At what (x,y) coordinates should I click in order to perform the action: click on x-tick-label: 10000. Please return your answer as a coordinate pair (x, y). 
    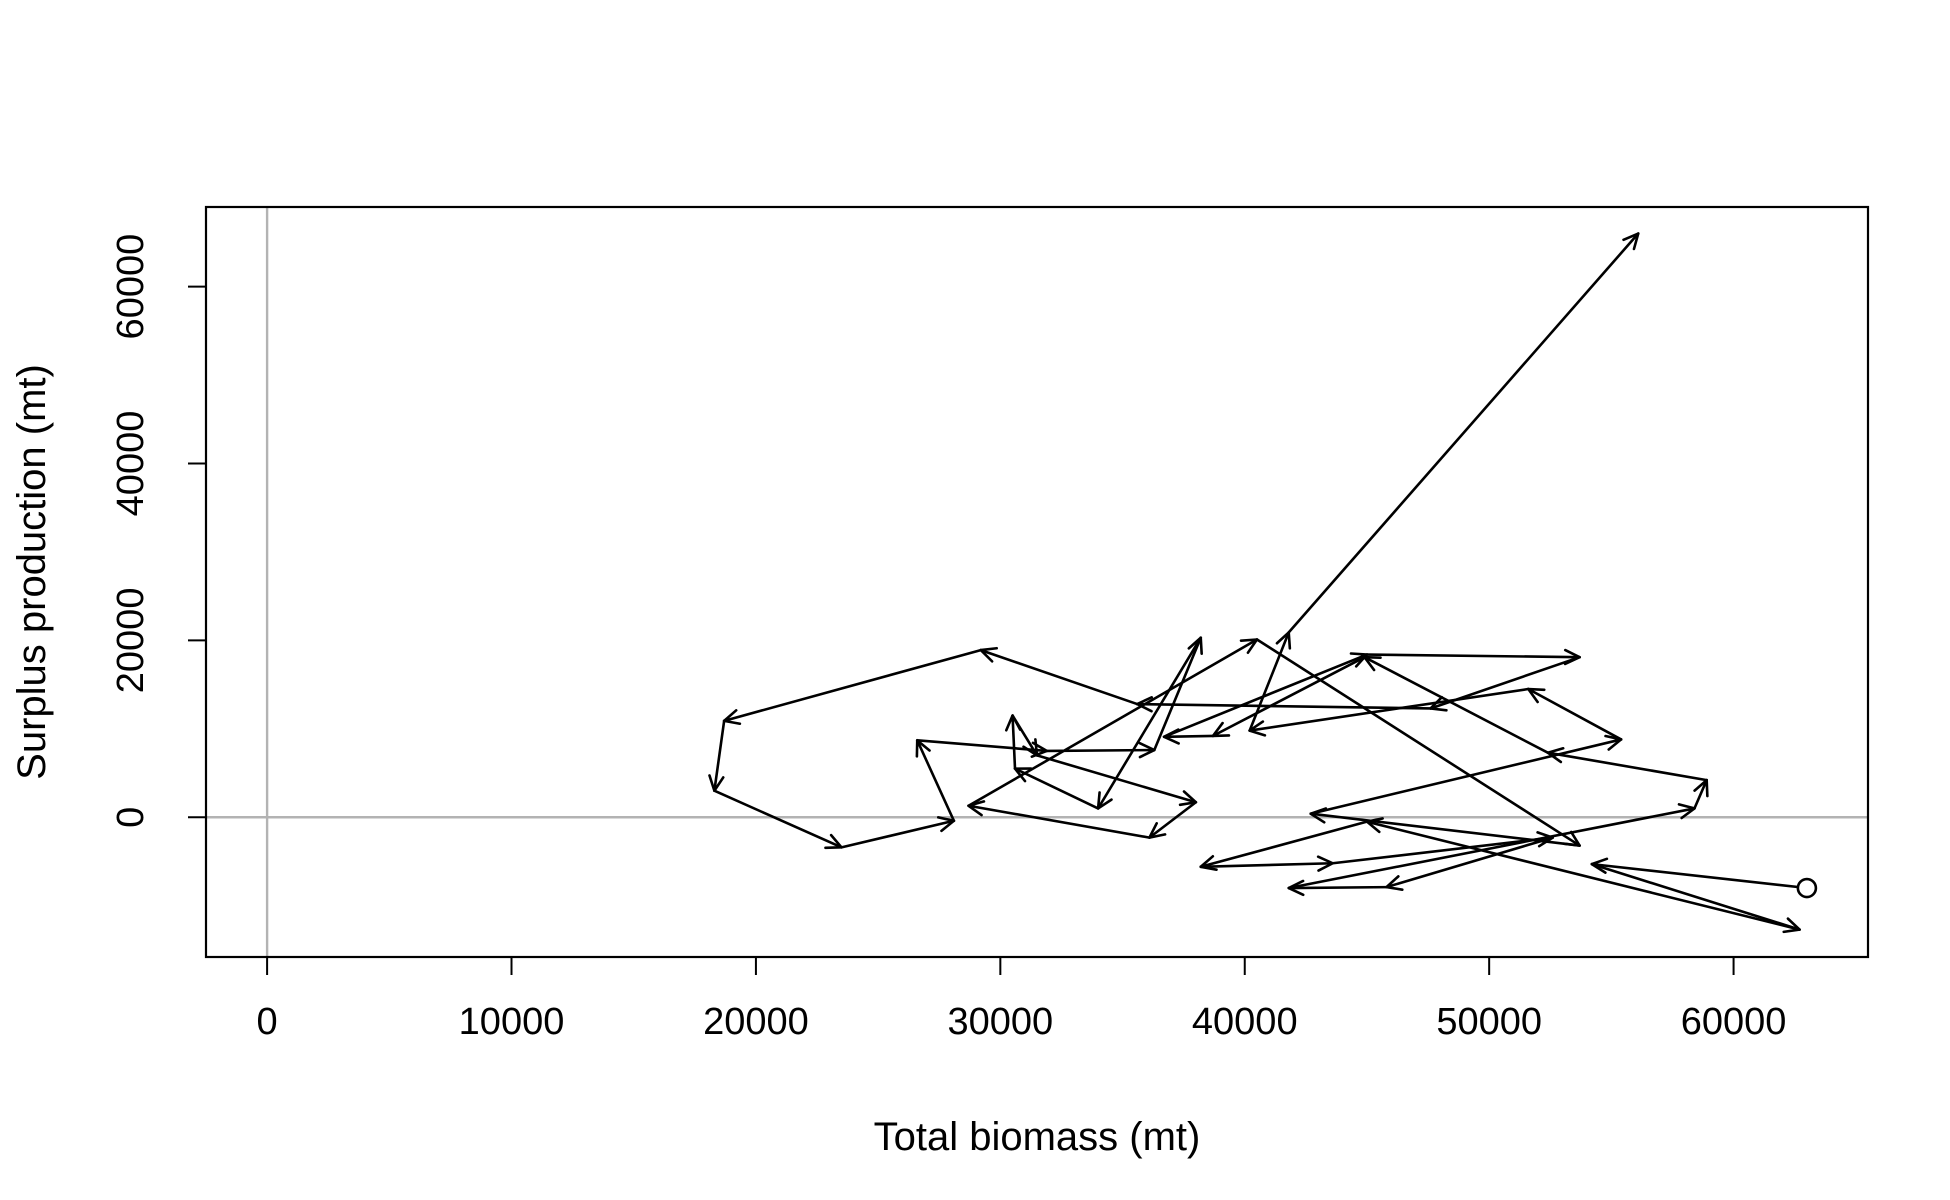
    Looking at the image, I should click on (512, 1022).